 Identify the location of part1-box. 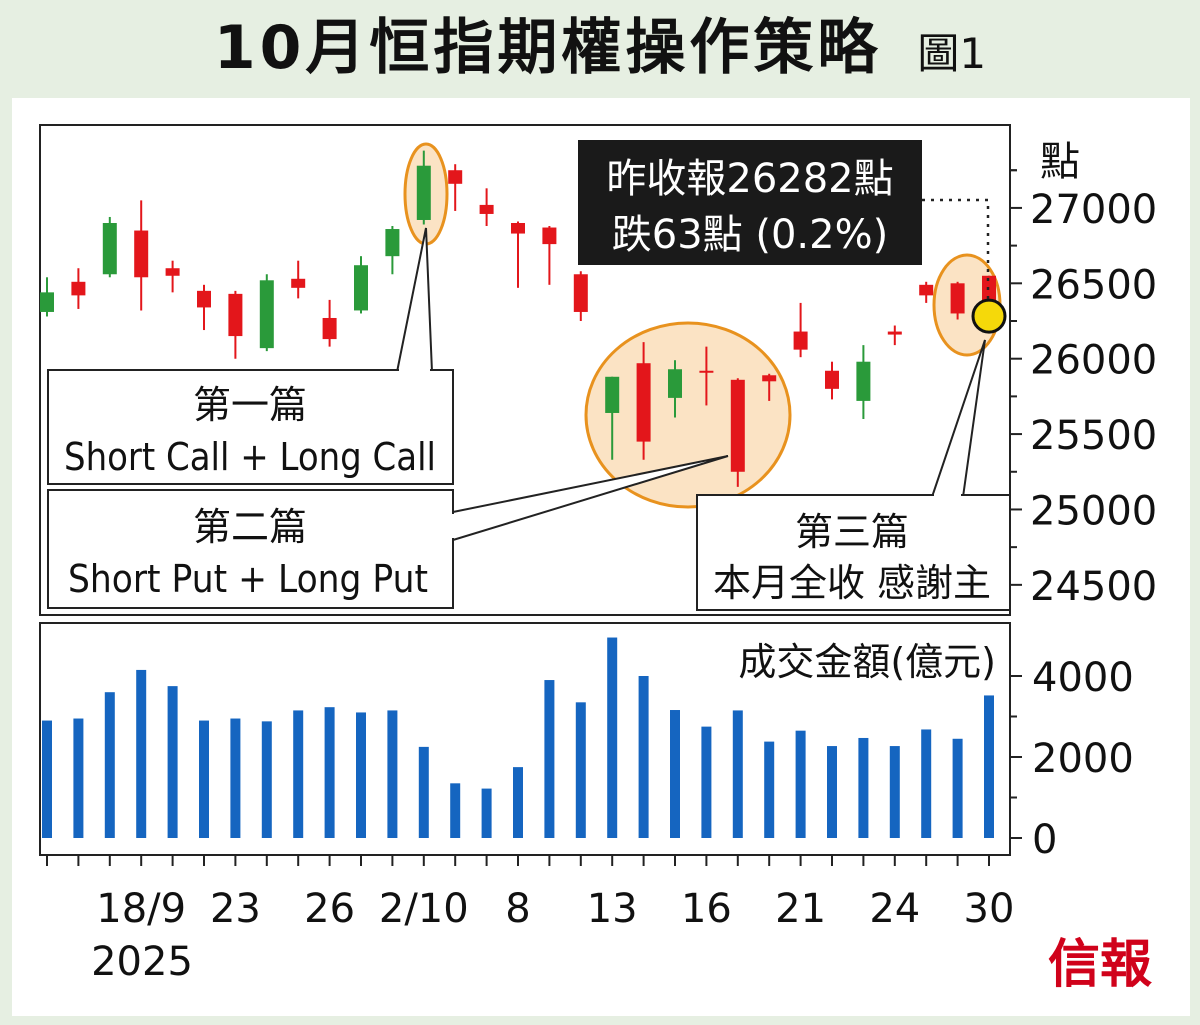
(250, 427).